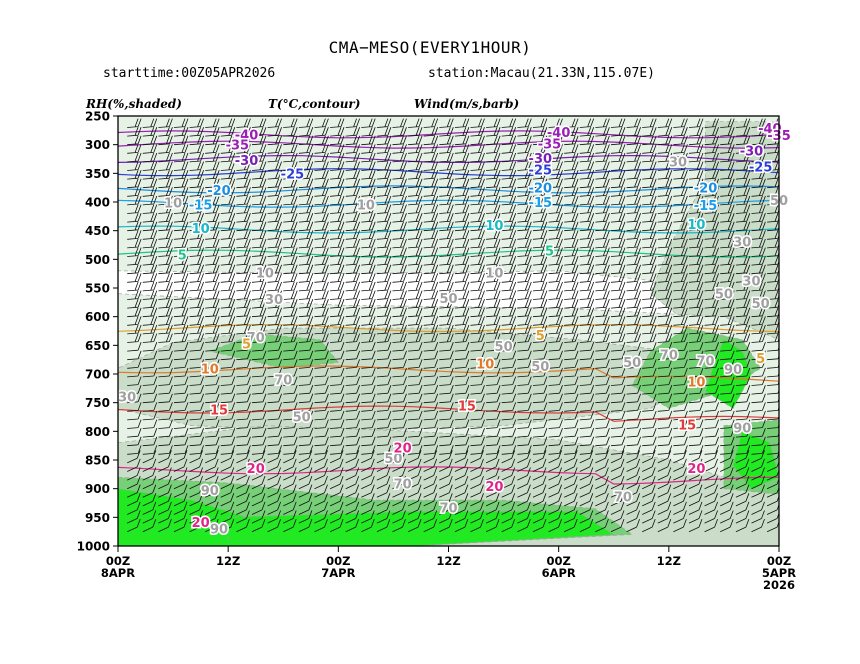  I want to click on rh-label: 70, so click(669, 356).